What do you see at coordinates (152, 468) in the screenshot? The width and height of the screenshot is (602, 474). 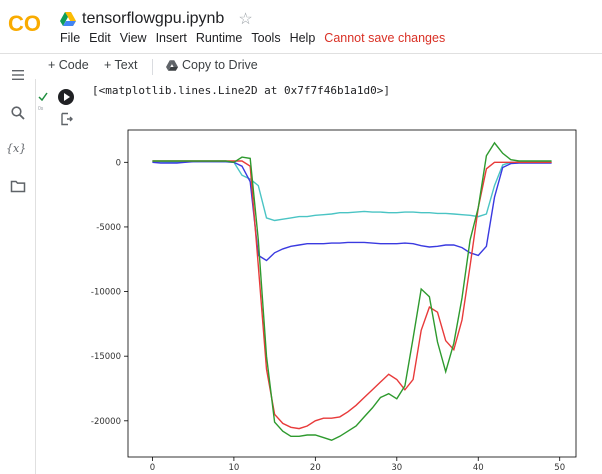 I see `x-tick-label: 0` at bounding box center [152, 468].